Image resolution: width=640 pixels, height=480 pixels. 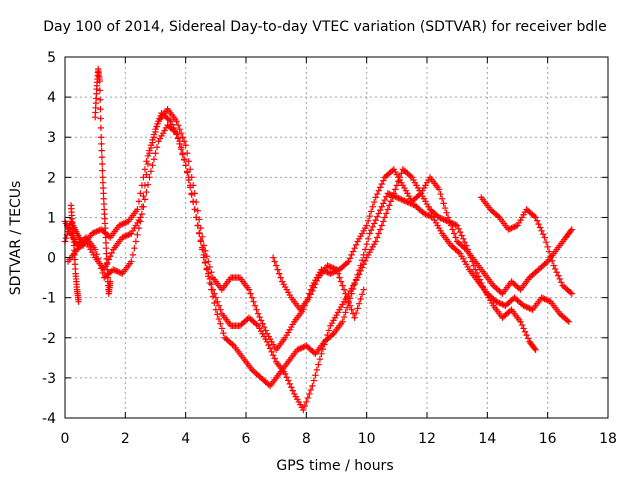 I want to click on x-tick-label-16: 16, so click(x=548, y=439).